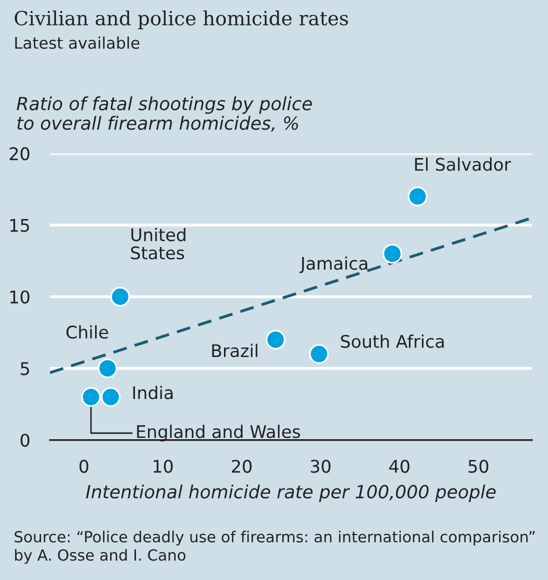  Describe the element at coordinates (218, 433) in the screenshot. I see `annotation: England and Wales` at that location.